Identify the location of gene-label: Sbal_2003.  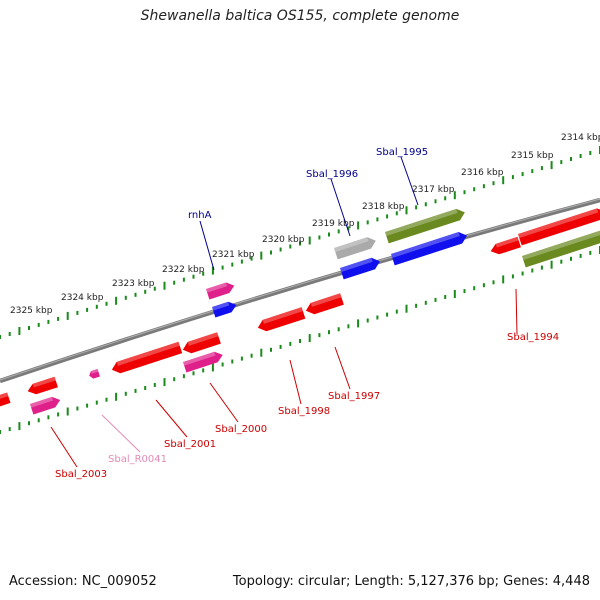
(81, 474).